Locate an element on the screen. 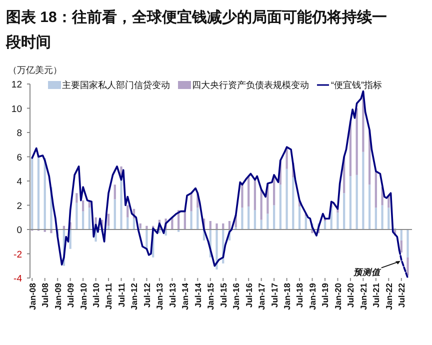 The image size is (432, 345). x-tick-label: Jul-13 is located at coordinates (172, 295).